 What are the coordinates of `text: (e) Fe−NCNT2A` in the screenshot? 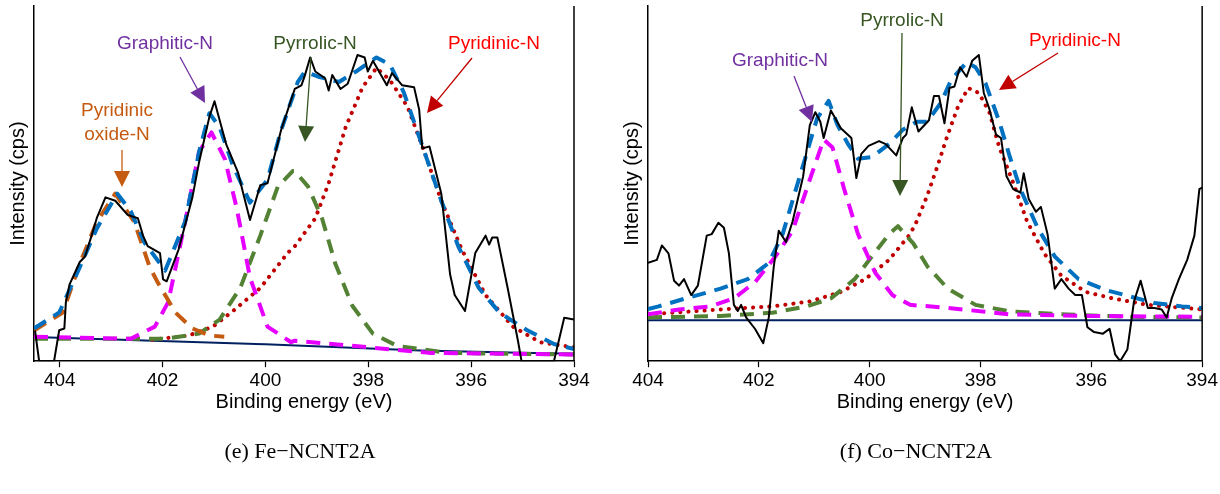 It's located at (300, 451).